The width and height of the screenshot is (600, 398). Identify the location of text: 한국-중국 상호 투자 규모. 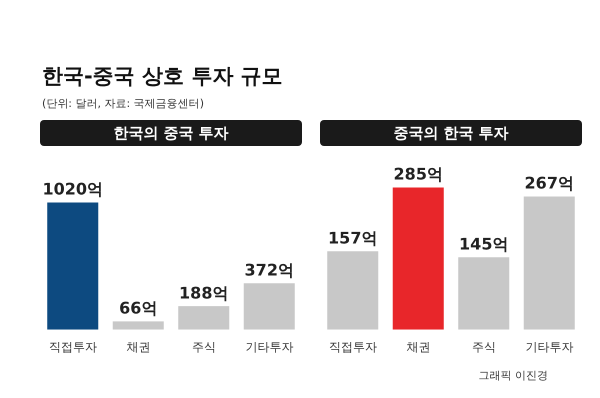
(162, 76).